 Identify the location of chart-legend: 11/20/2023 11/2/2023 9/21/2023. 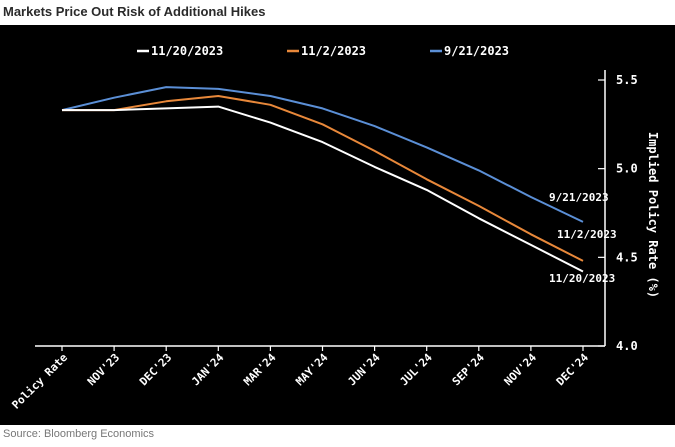
(323, 51).